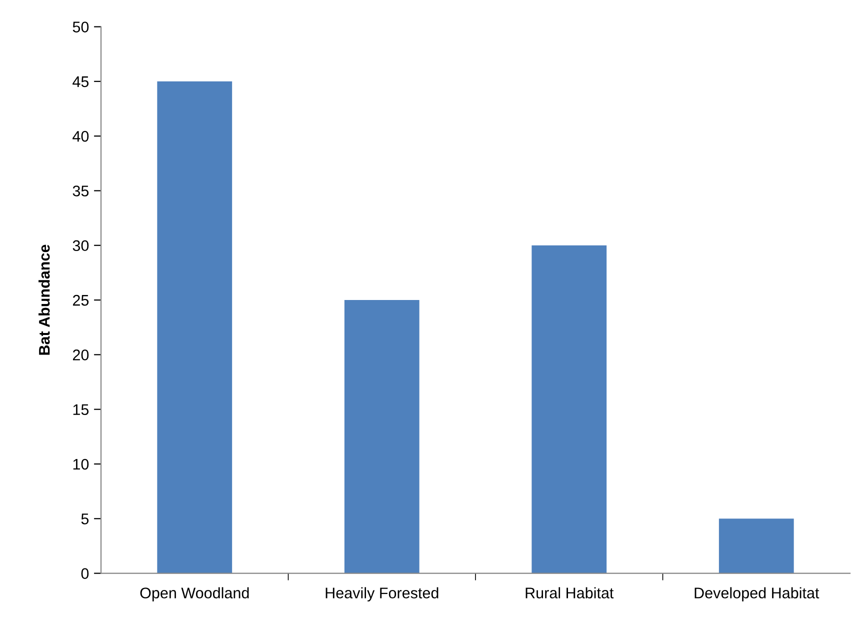 The width and height of the screenshot is (856, 637). What do you see at coordinates (80, 355) in the screenshot?
I see `y-tick-label: 20` at bounding box center [80, 355].